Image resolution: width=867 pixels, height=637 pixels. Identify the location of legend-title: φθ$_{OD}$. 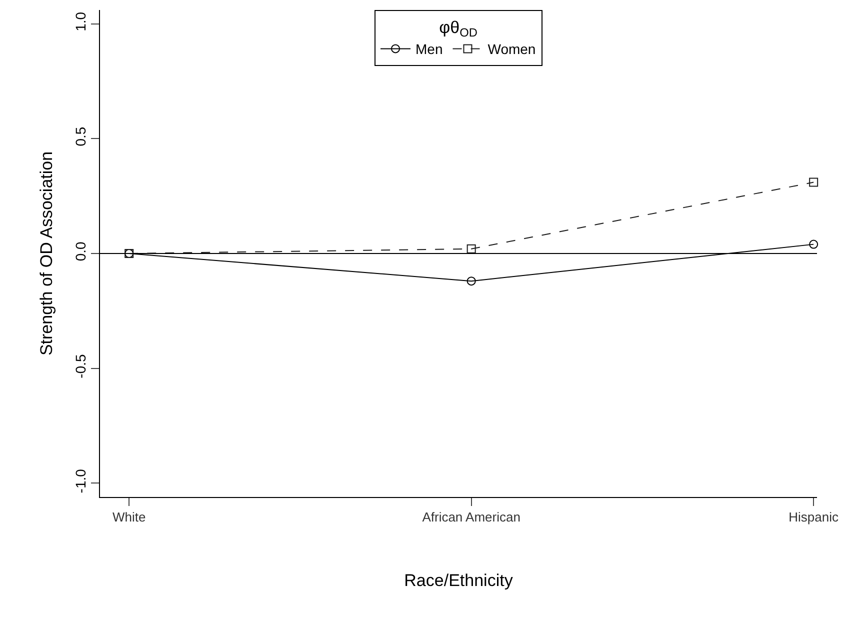
(458, 29).